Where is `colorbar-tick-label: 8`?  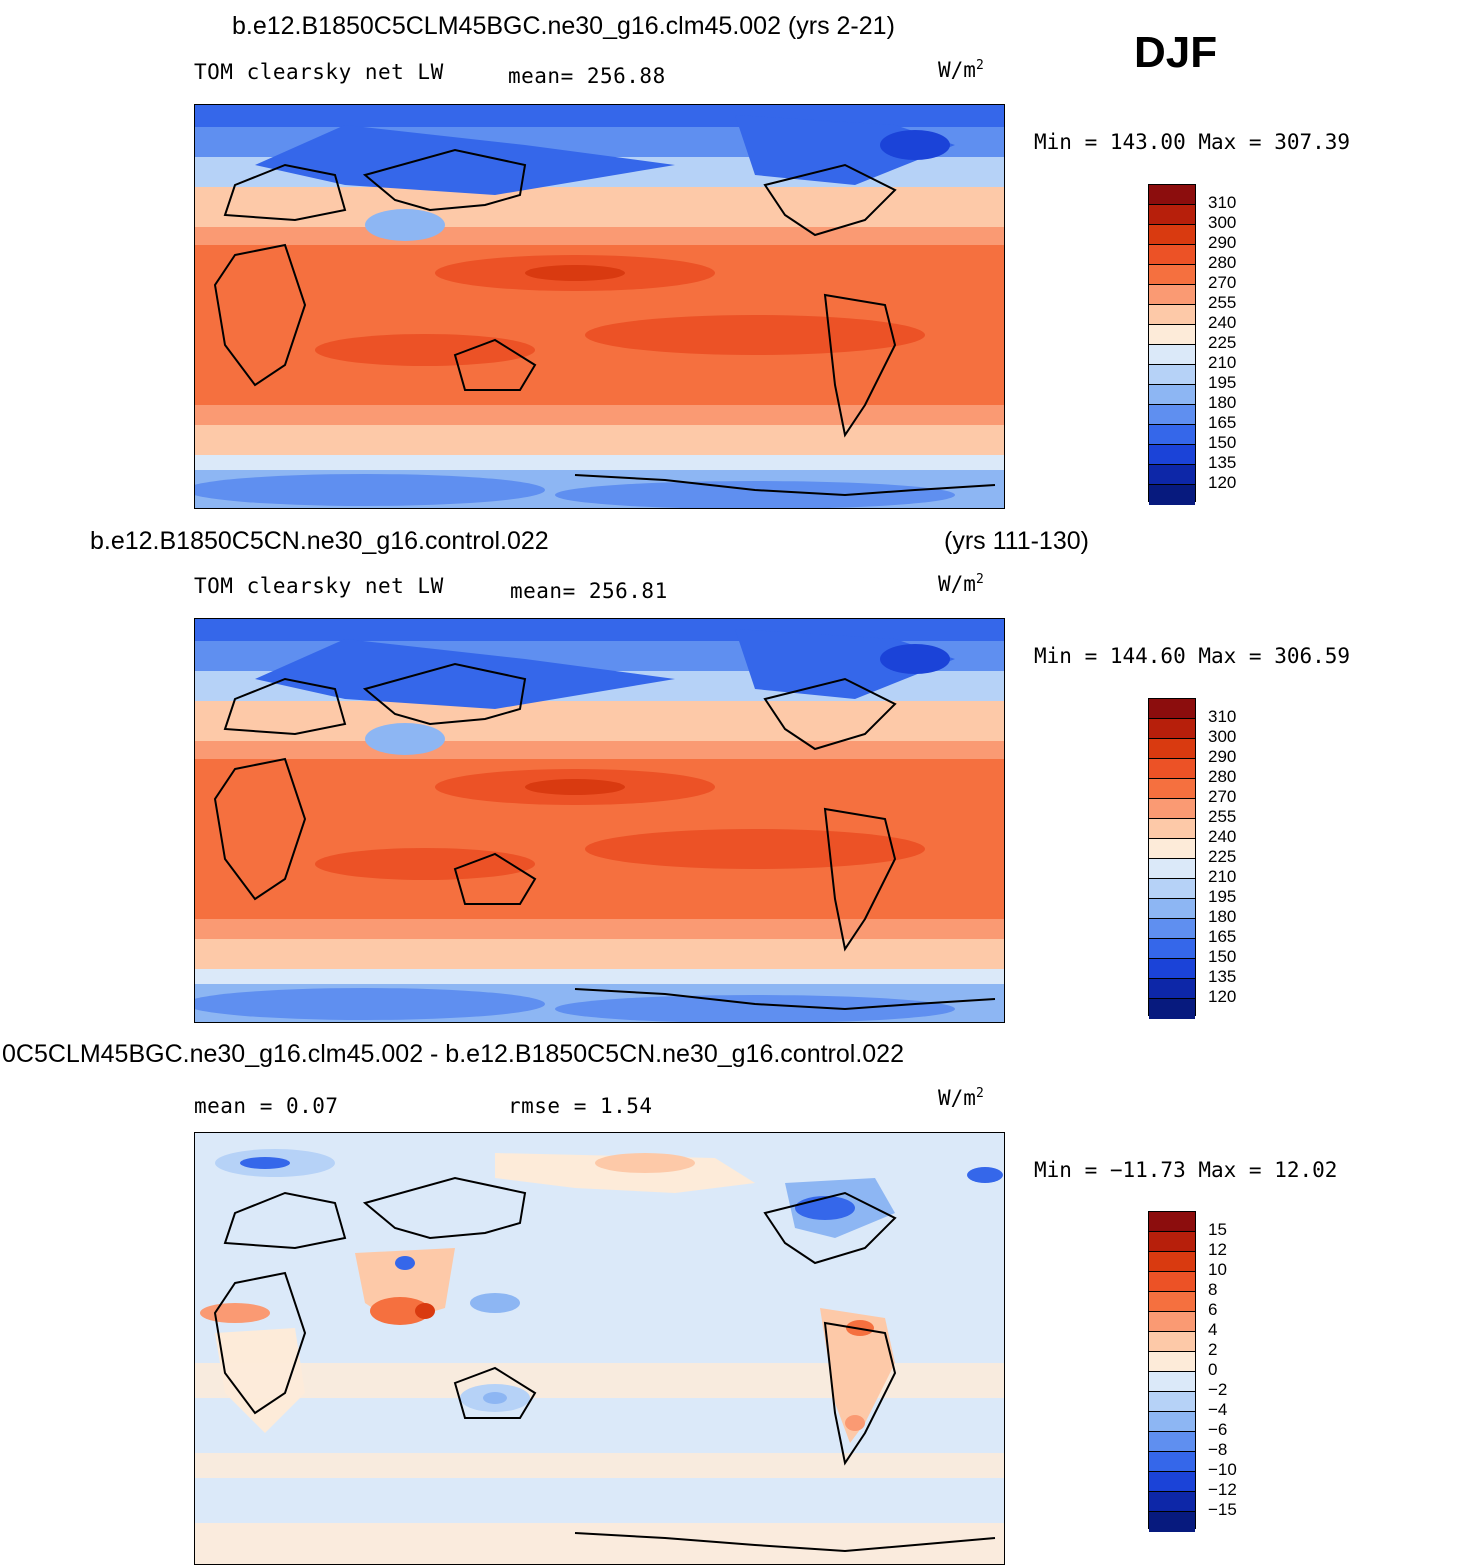 colorbar-tick-label: 8 is located at coordinates (1213, 1289).